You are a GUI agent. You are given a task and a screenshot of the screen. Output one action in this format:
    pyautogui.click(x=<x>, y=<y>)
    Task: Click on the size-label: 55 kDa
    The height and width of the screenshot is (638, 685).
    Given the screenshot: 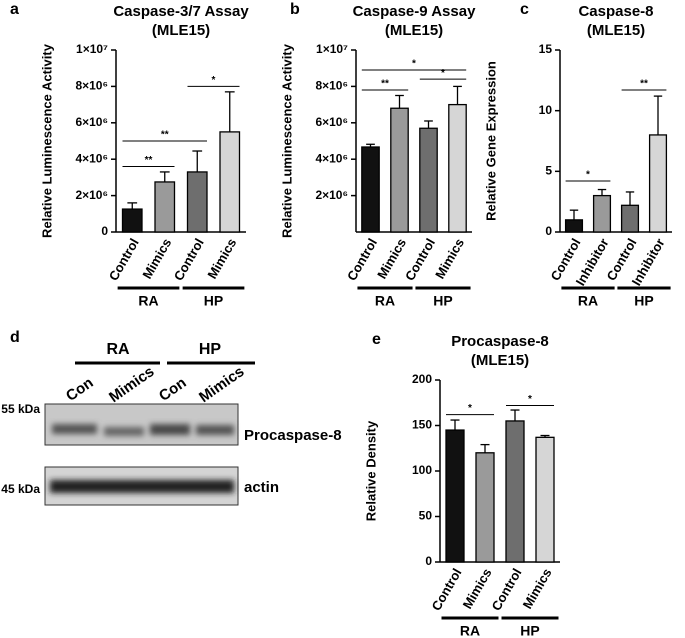 What is the action you would take?
    pyautogui.click(x=20, y=409)
    